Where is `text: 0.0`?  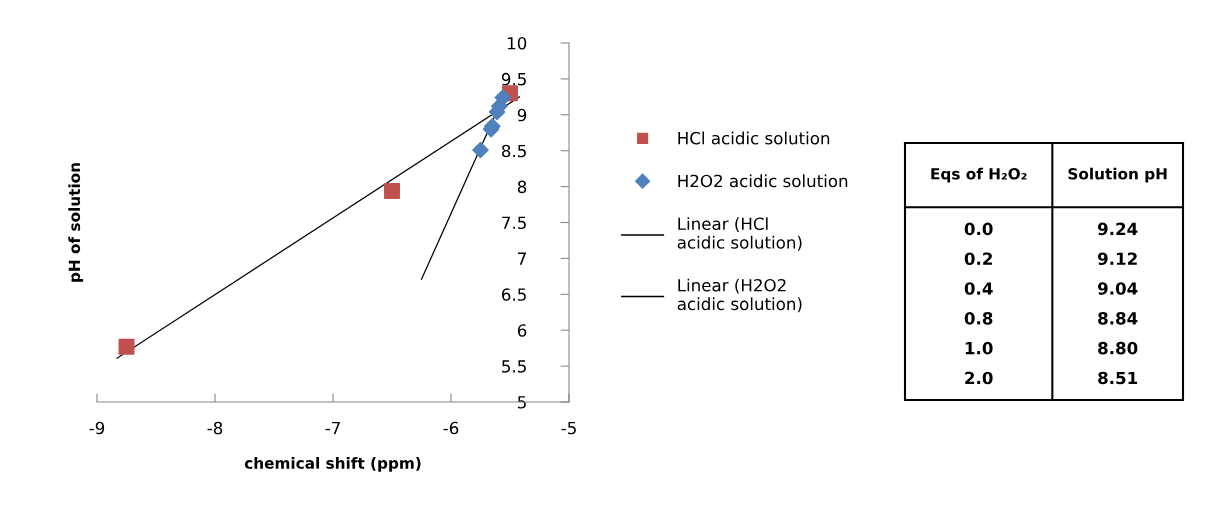 text: 0.0 is located at coordinates (978, 229).